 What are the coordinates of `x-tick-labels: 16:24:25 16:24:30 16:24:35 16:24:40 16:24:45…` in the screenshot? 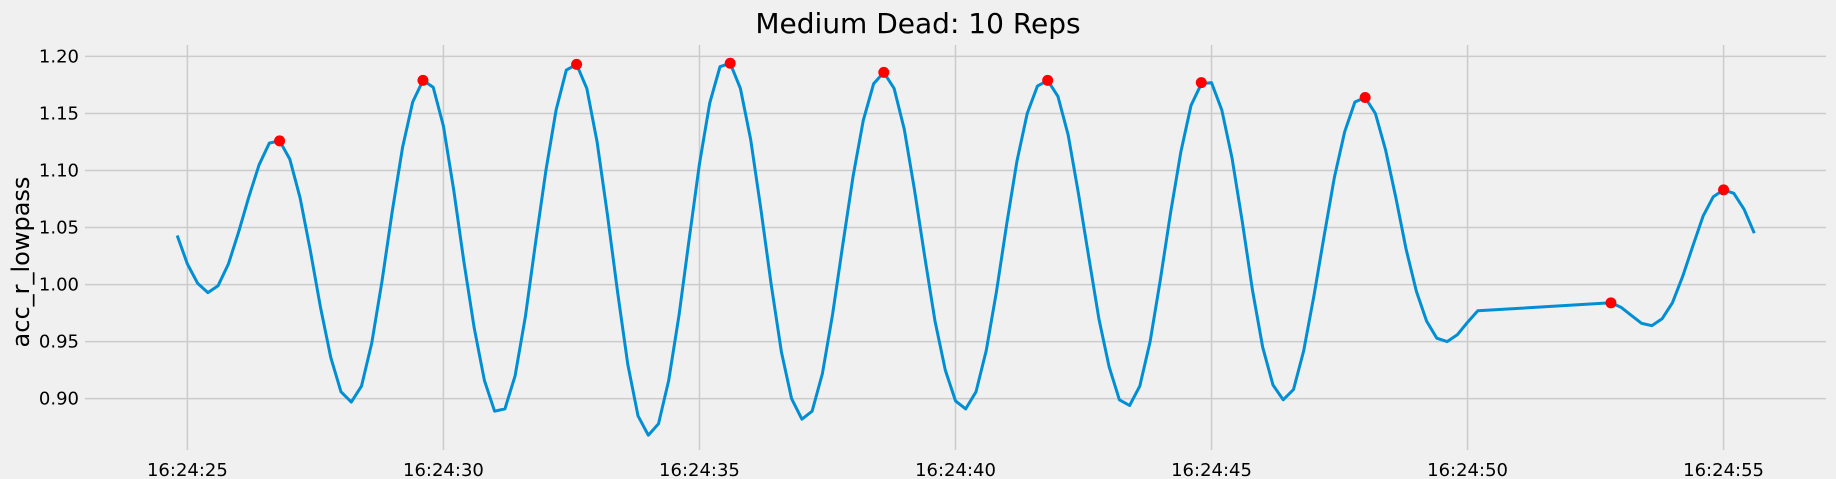 It's located at (955, 469).